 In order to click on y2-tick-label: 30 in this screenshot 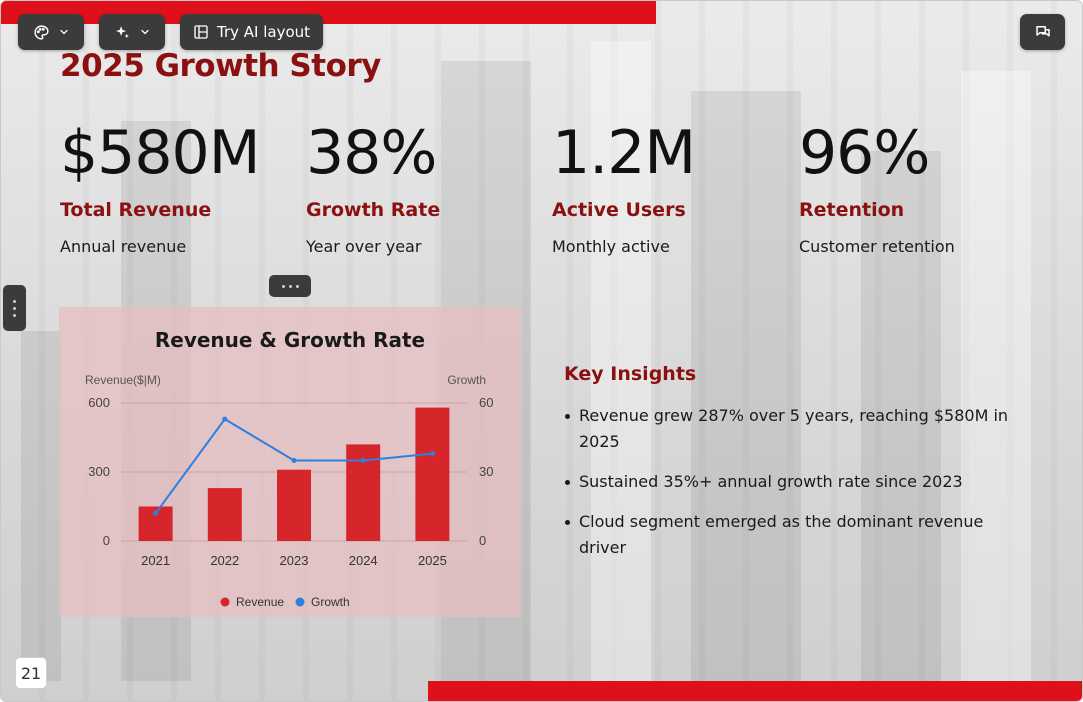, I will do `click(486, 471)`.